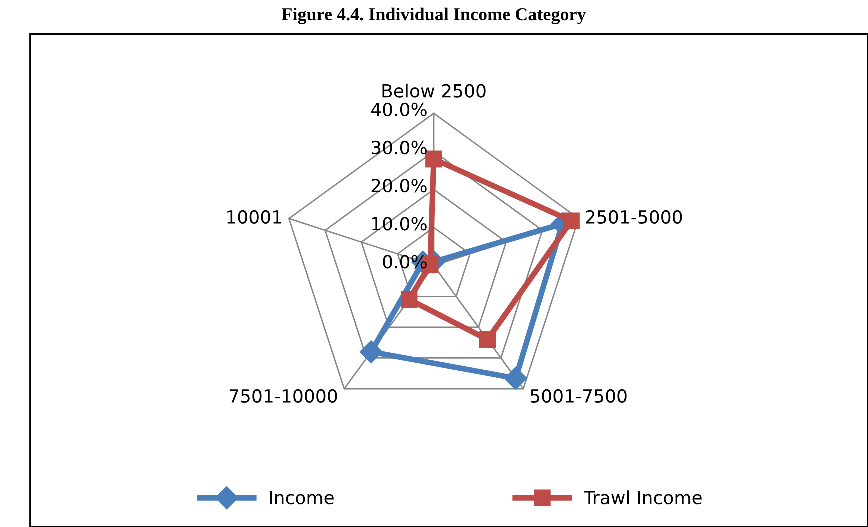 The width and height of the screenshot is (868, 527). Describe the element at coordinates (302, 498) in the screenshot. I see `legend-label: Income` at that location.